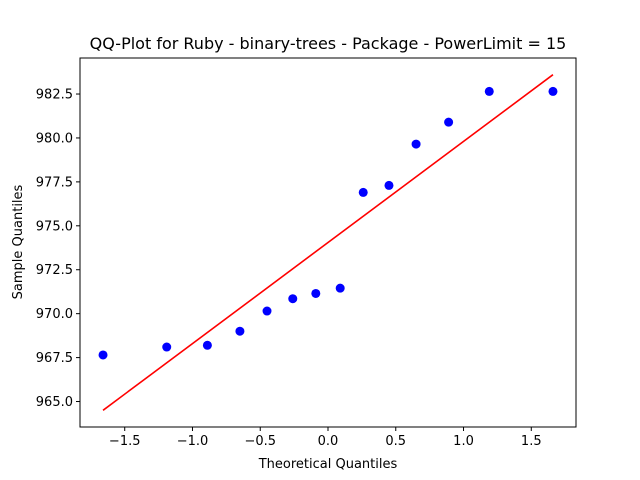  What do you see at coordinates (54, 402) in the screenshot?
I see `y-tick-label: 965.0` at bounding box center [54, 402].